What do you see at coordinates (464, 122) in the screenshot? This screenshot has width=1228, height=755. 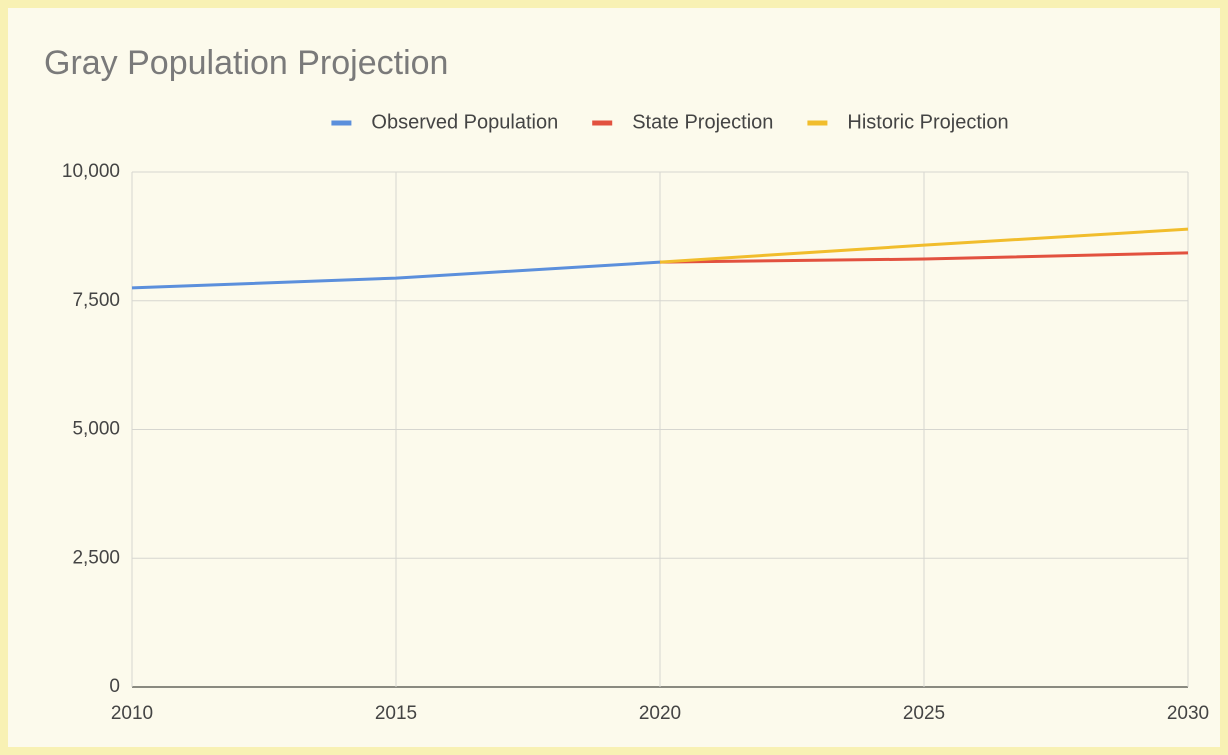 I see `legend-label: Observed Population` at bounding box center [464, 122].